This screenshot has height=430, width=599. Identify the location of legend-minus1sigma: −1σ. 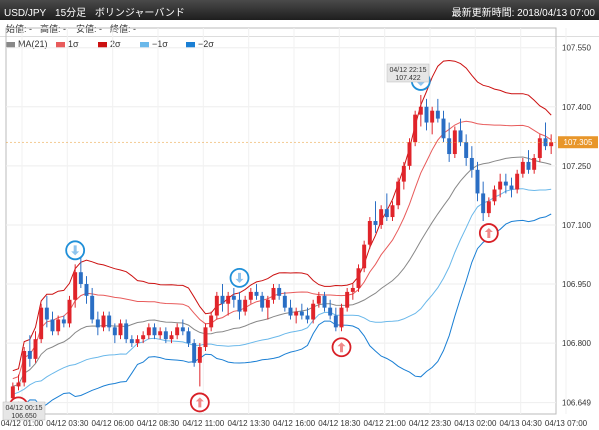
(154, 44).